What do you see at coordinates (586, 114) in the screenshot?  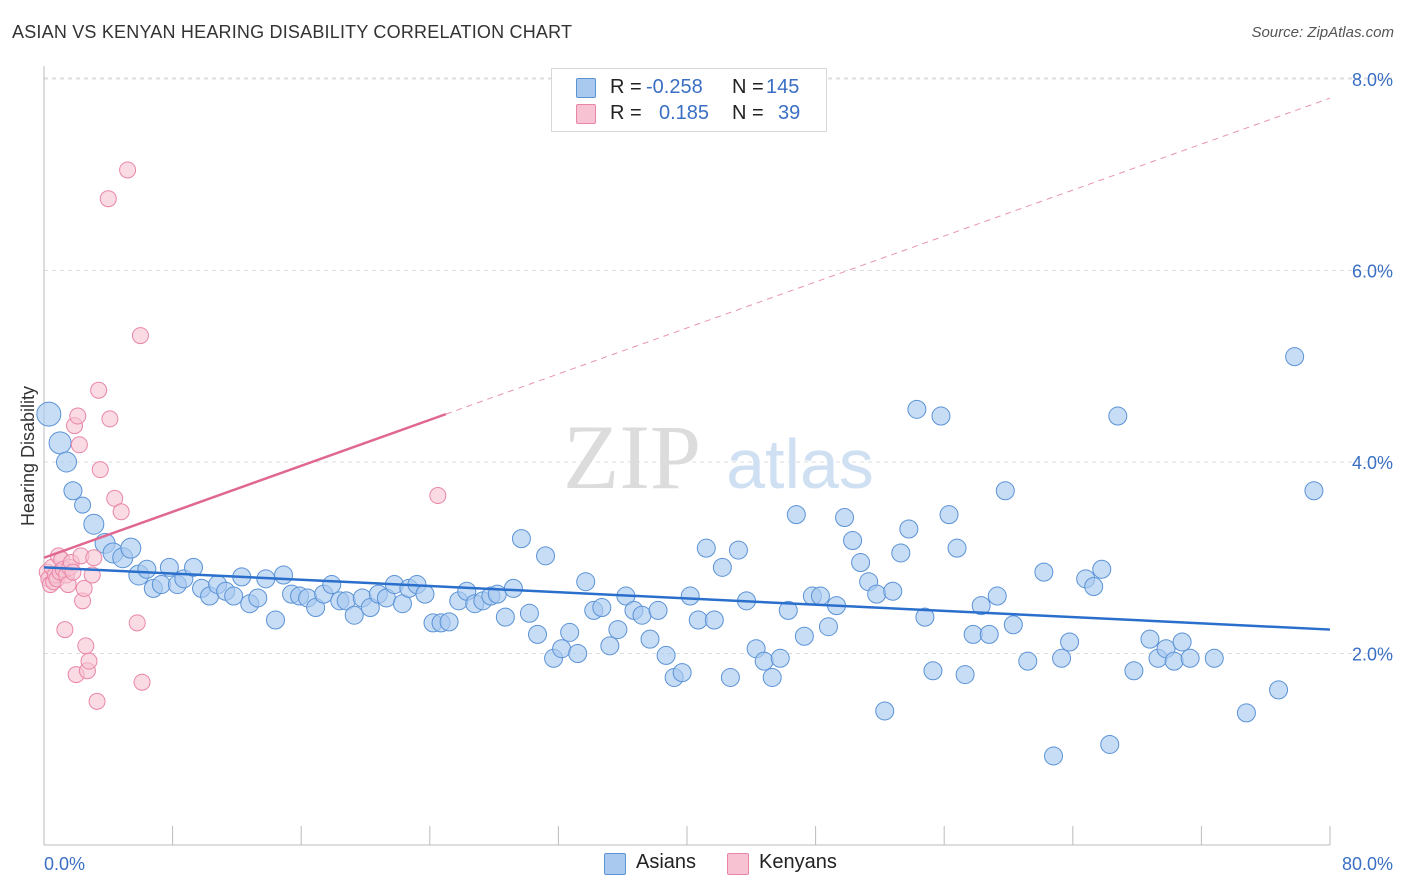 I see `kenyans-swatch` at bounding box center [586, 114].